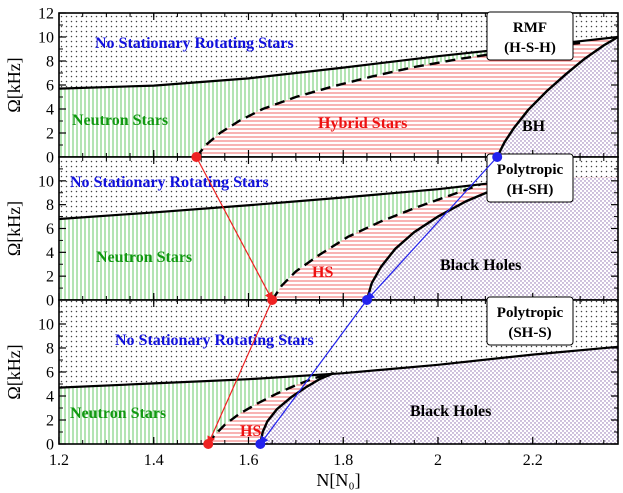 This screenshot has width=623, height=493. I want to click on x-tick-label: 1.6, so click(248, 460).